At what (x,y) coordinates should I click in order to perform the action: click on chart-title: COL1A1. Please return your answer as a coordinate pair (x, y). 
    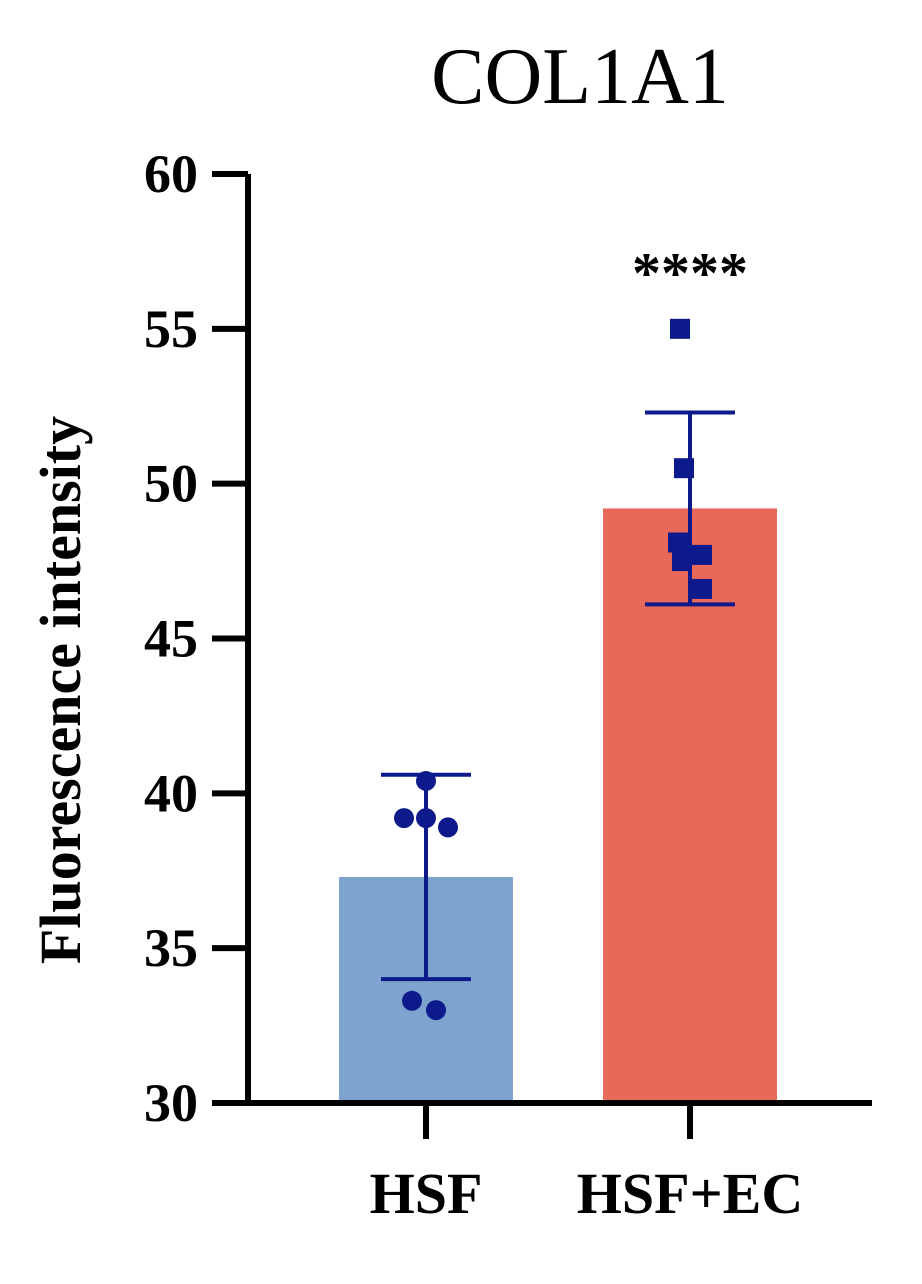
    Looking at the image, I should click on (580, 77).